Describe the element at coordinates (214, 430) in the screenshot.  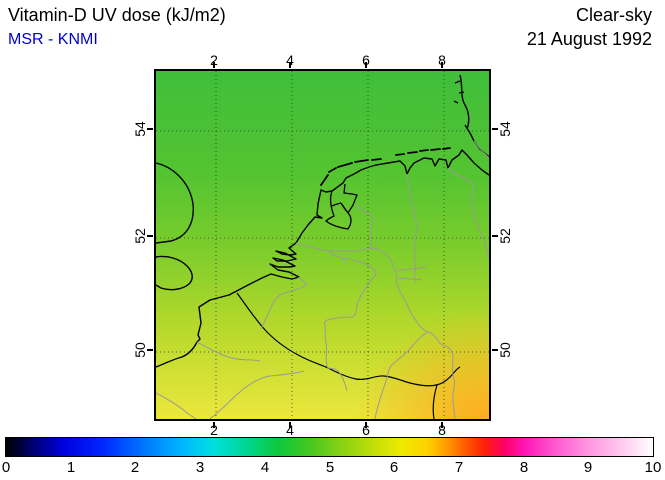
I see `lon-tick-label-bottom: 2` at that location.